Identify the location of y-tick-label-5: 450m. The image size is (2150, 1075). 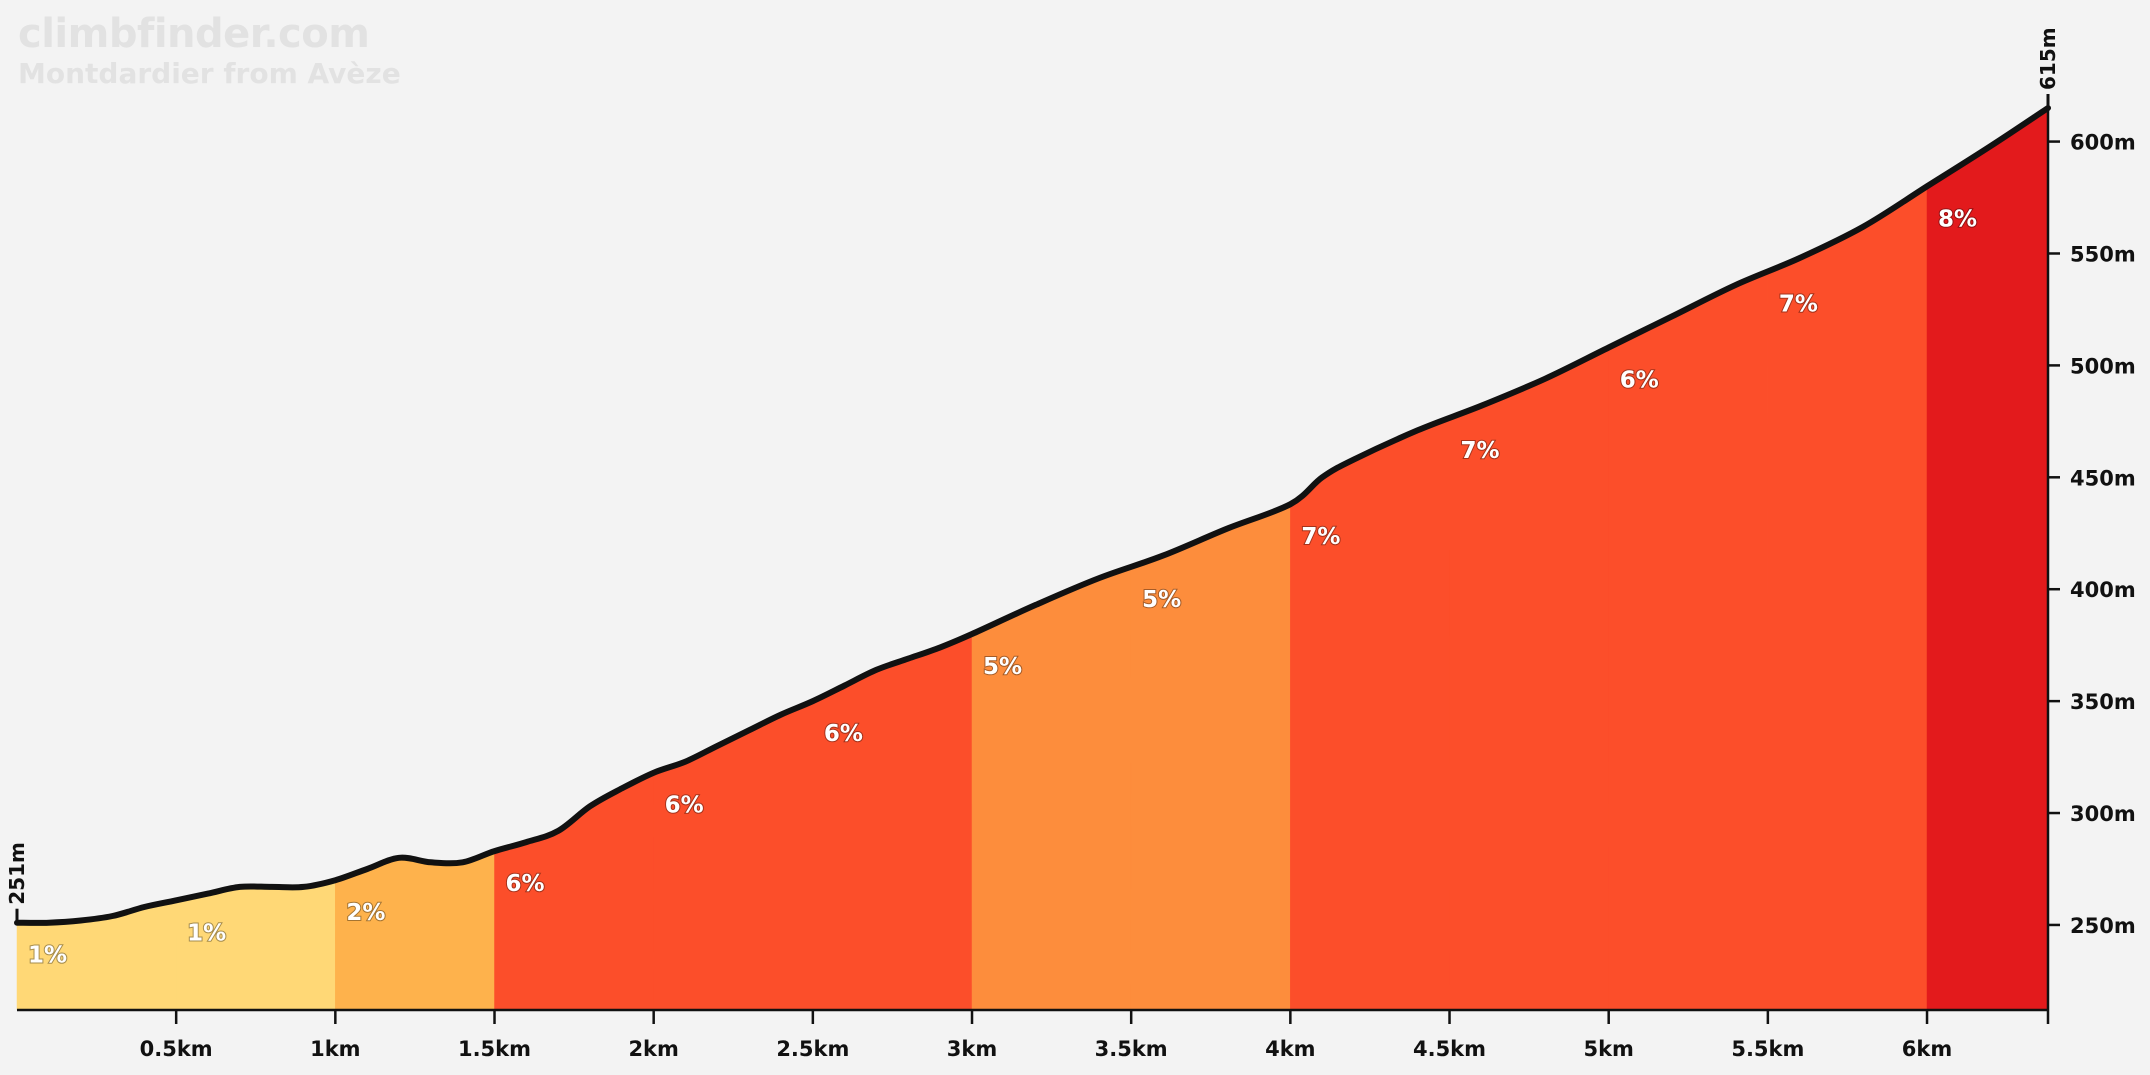
(2103, 478).